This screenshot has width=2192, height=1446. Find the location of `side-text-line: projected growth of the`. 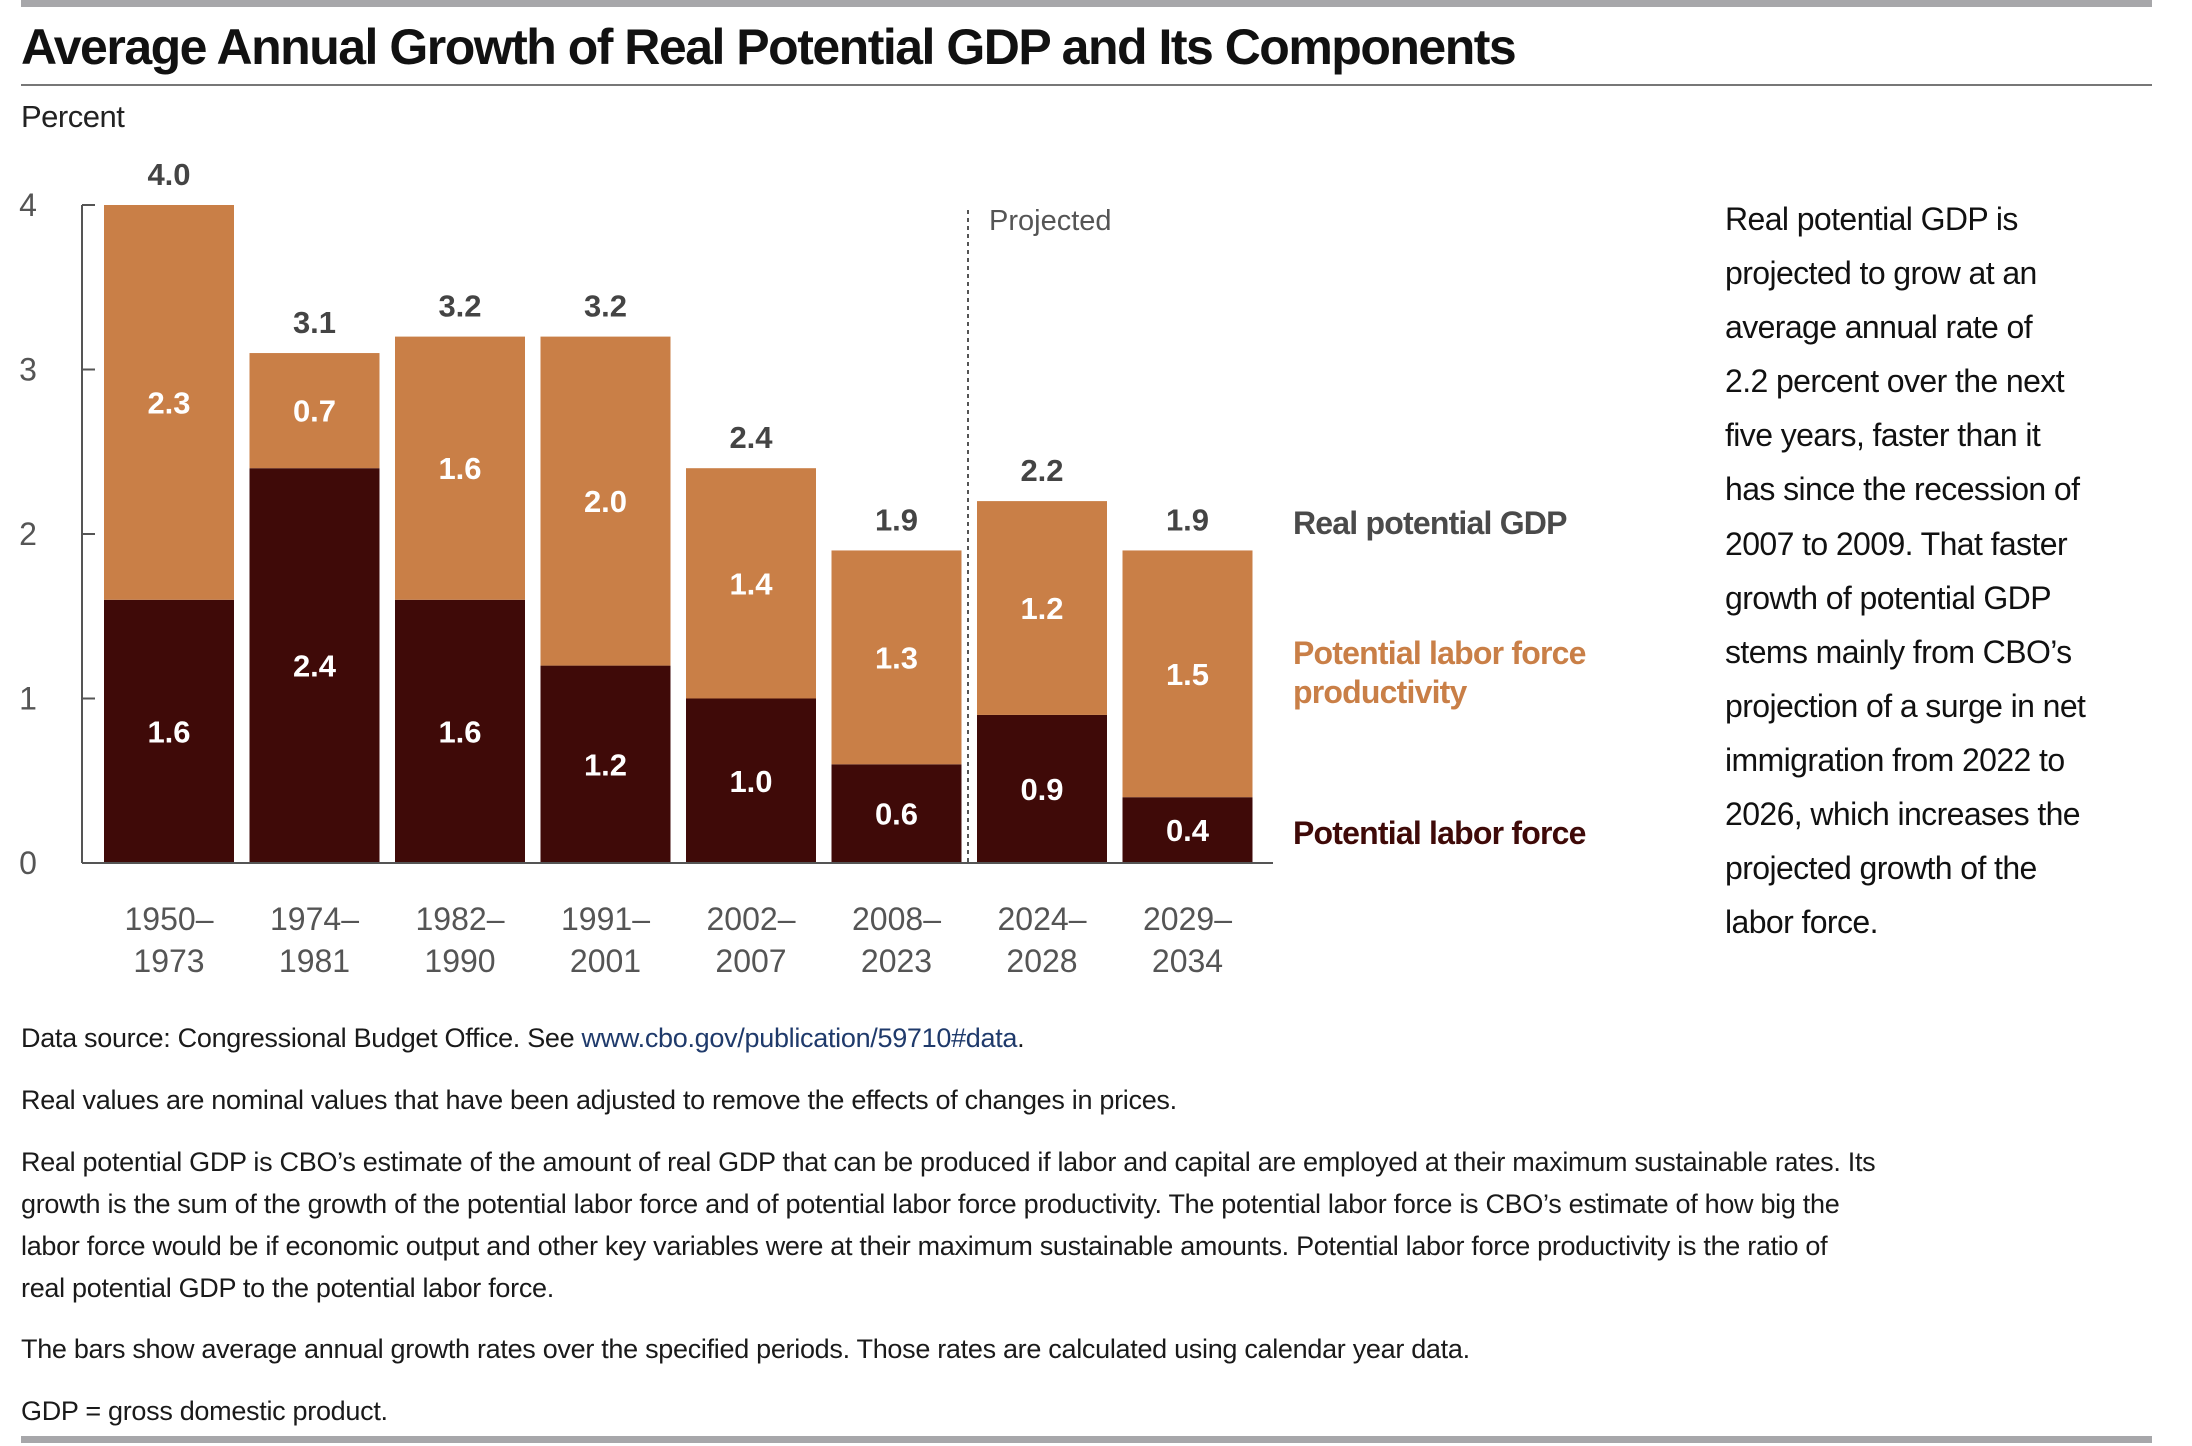

side-text-line: projected growth of the is located at coordinates (1881, 868).